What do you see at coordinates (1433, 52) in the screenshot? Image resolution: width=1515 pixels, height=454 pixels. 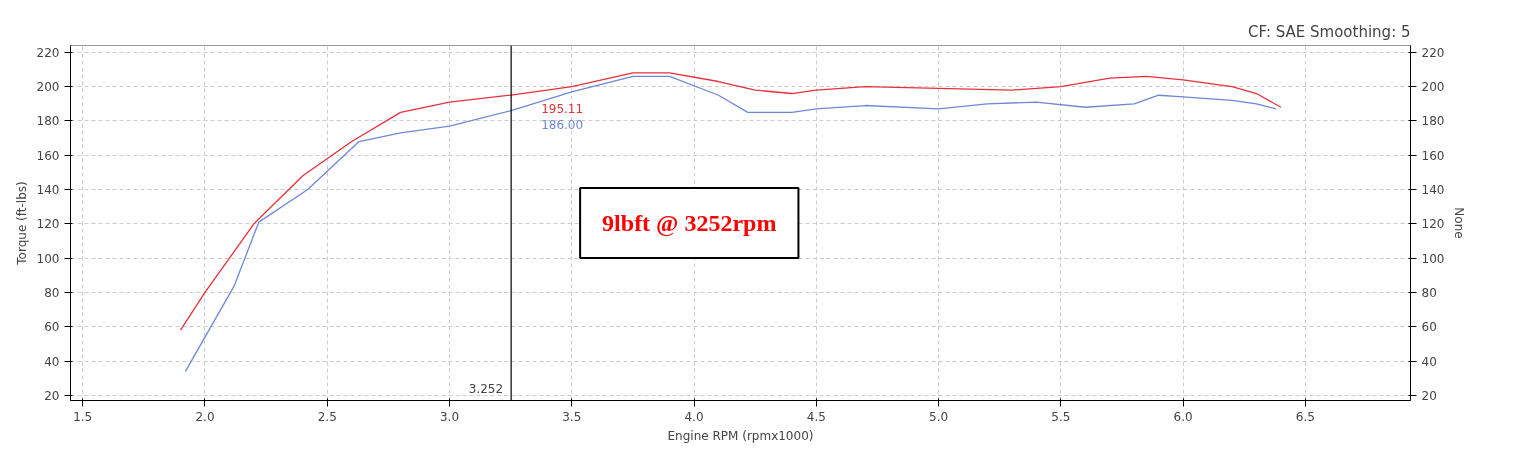 I see `y2-tick-label: 220` at bounding box center [1433, 52].